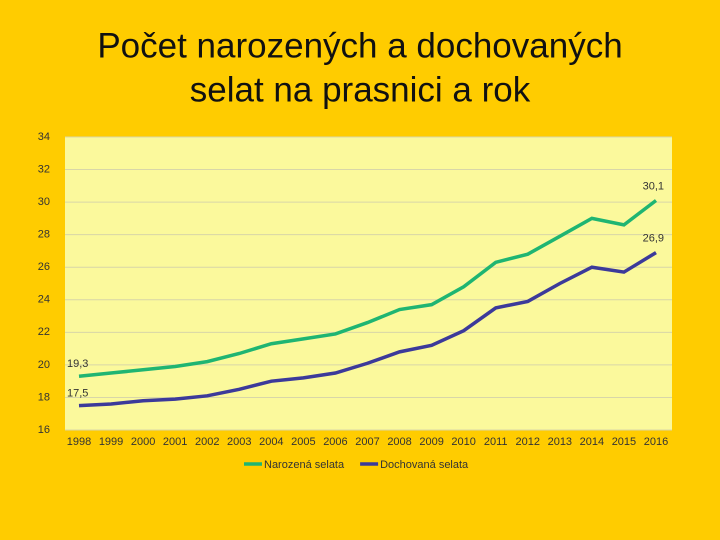 The image size is (720, 540). What do you see at coordinates (656, 442) in the screenshot?
I see `x-tick-label: 2016` at bounding box center [656, 442].